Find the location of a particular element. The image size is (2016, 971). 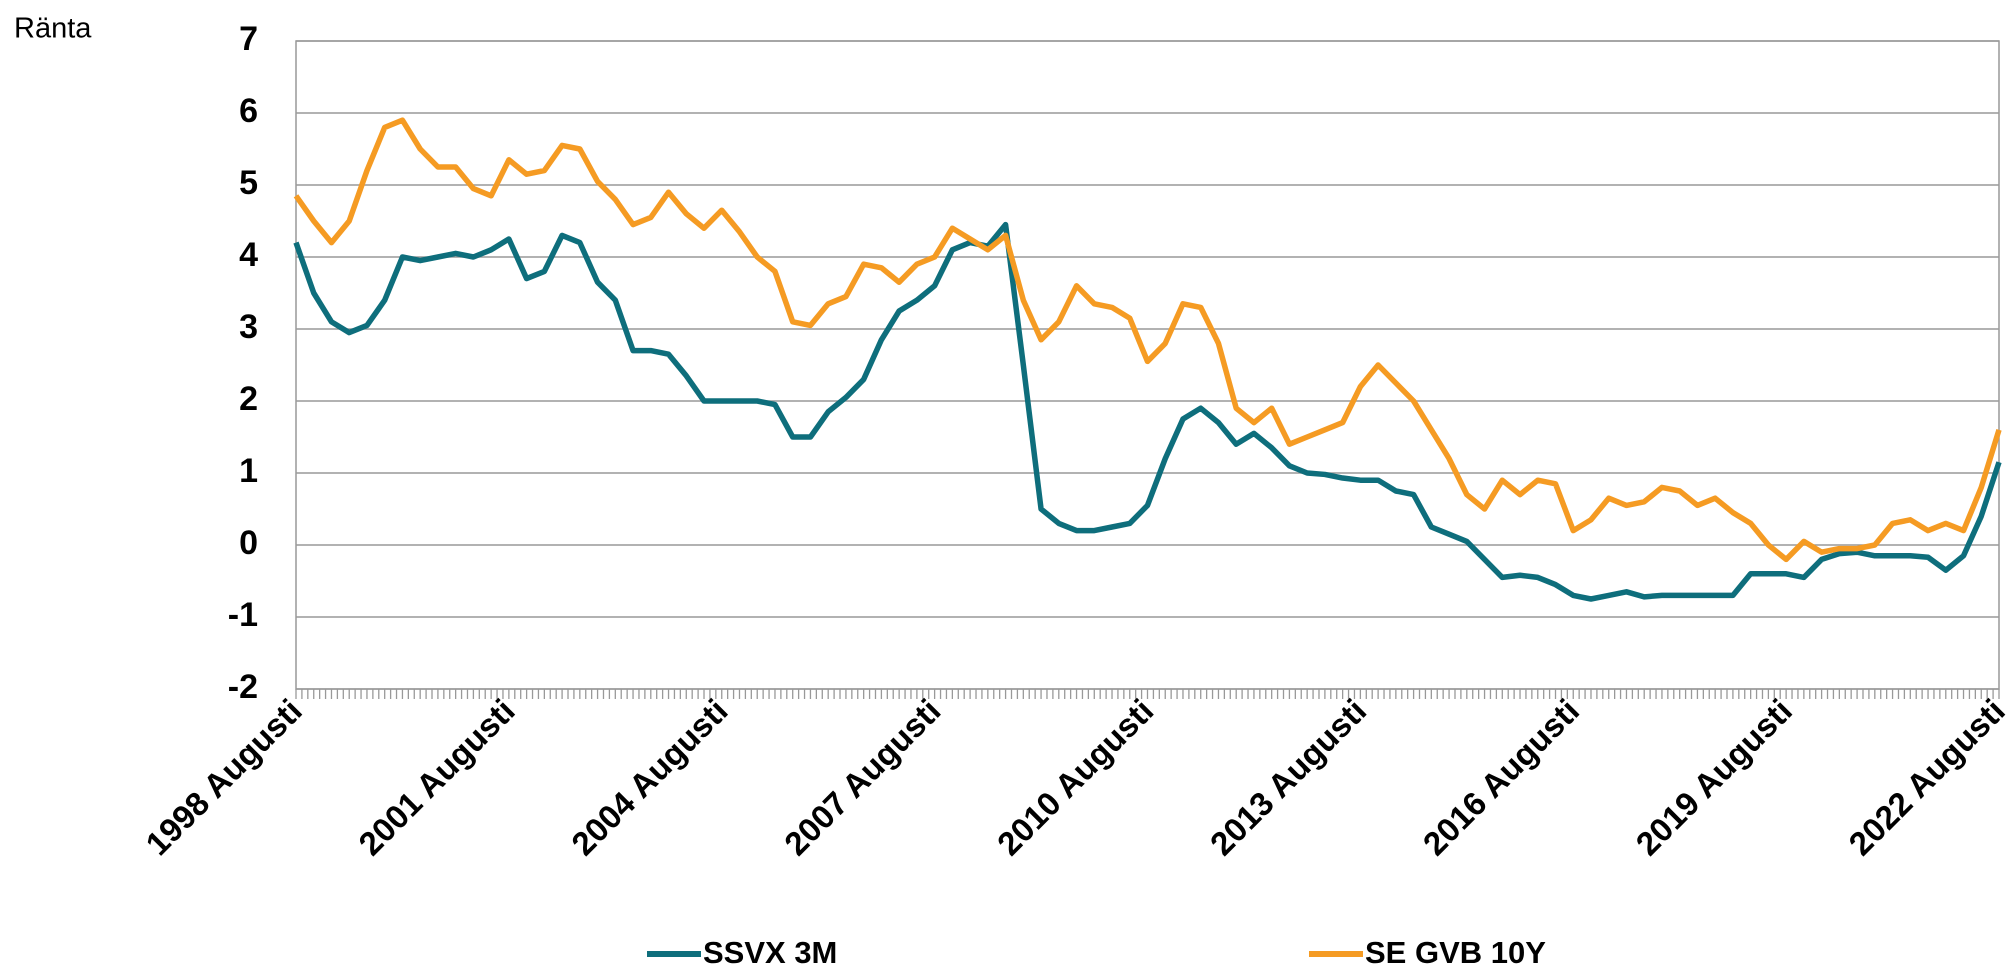

x-tick-label: 2010 Augusti is located at coordinates (1075, 777).